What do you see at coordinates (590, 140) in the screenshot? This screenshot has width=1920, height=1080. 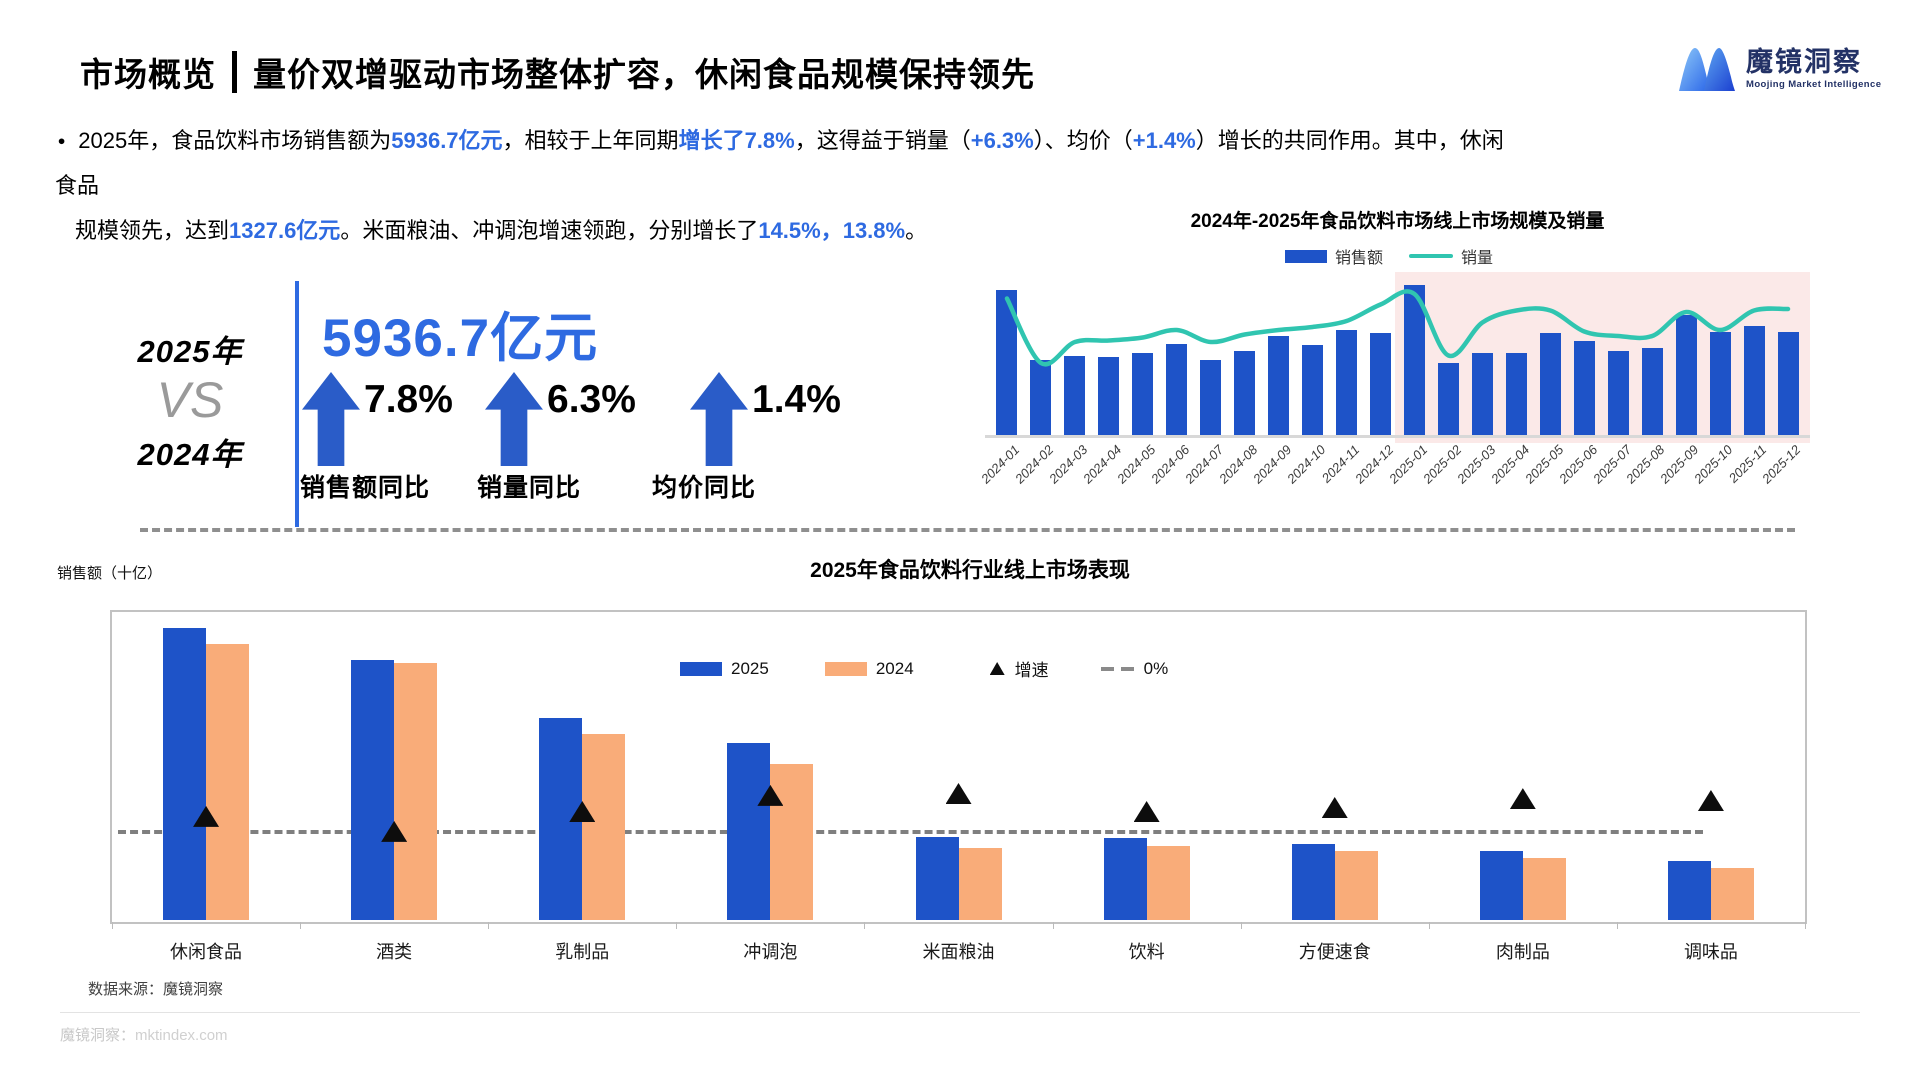 I see `intro-text: ，相较于上年同期` at bounding box center [590, 140].